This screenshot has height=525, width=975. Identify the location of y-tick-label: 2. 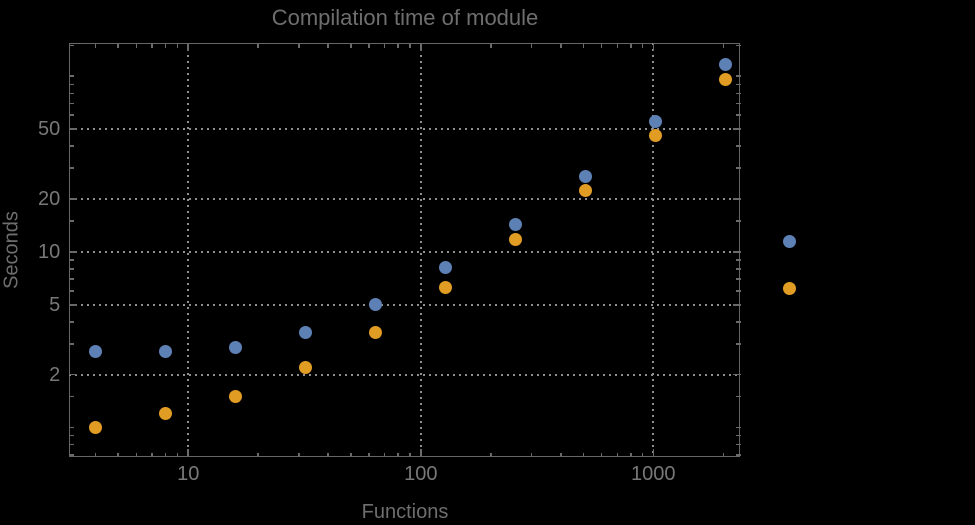
(55, 374).